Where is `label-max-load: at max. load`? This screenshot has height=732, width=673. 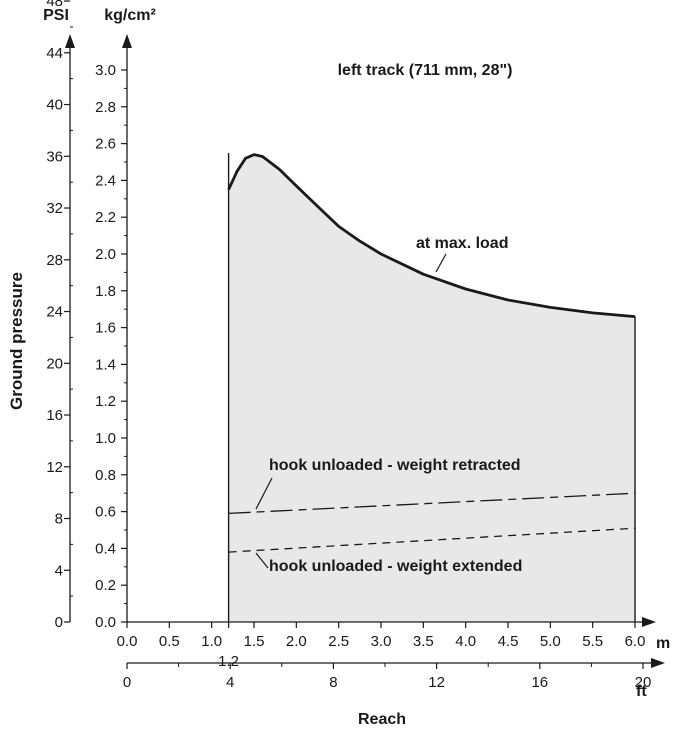 label-max-load: at max. load is located at coordinates (462, 243).